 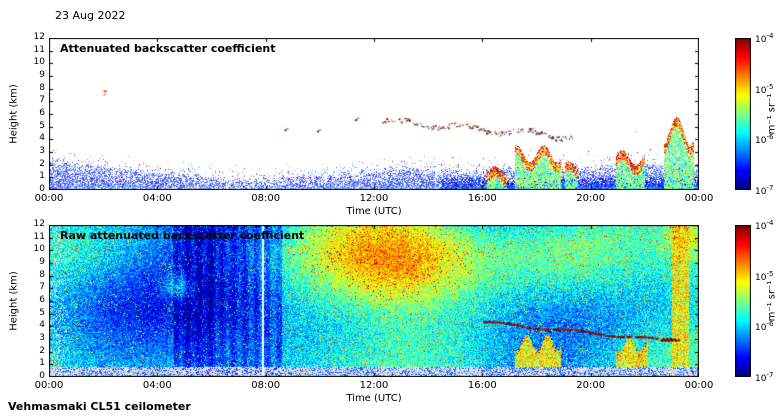 I want to click on instrument-label: Vehmasmaki CL51 ceilometer, so click(x=99, y=406).